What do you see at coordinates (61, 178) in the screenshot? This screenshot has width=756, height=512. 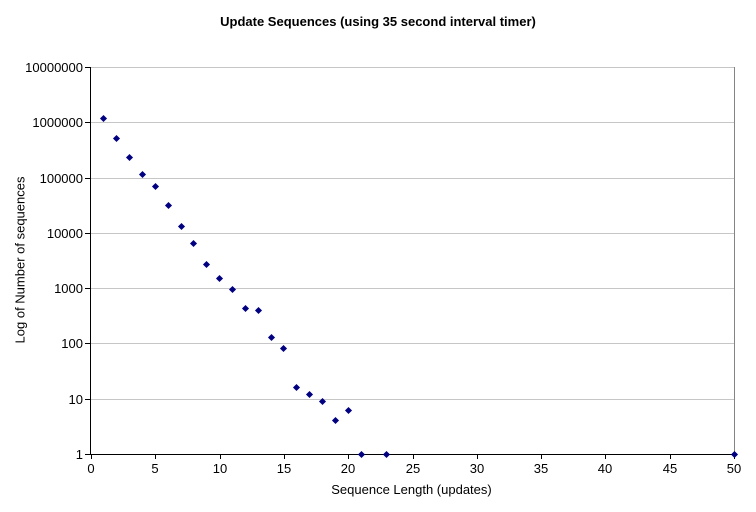 I see `y-tick-label: 100000` at bounding box center [61, 178].